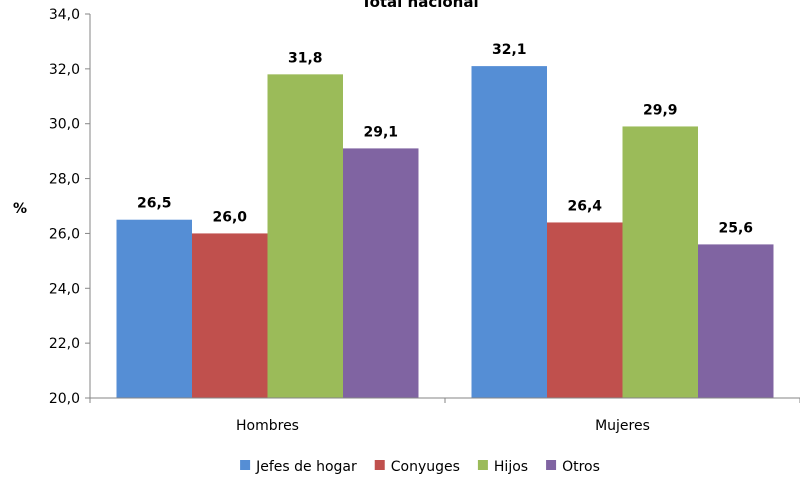 This screenshot has width=800, height=481. Describe the element at coordinates (419, 5) in the screenshot. I see `chart-title: Total nacional` at that location.